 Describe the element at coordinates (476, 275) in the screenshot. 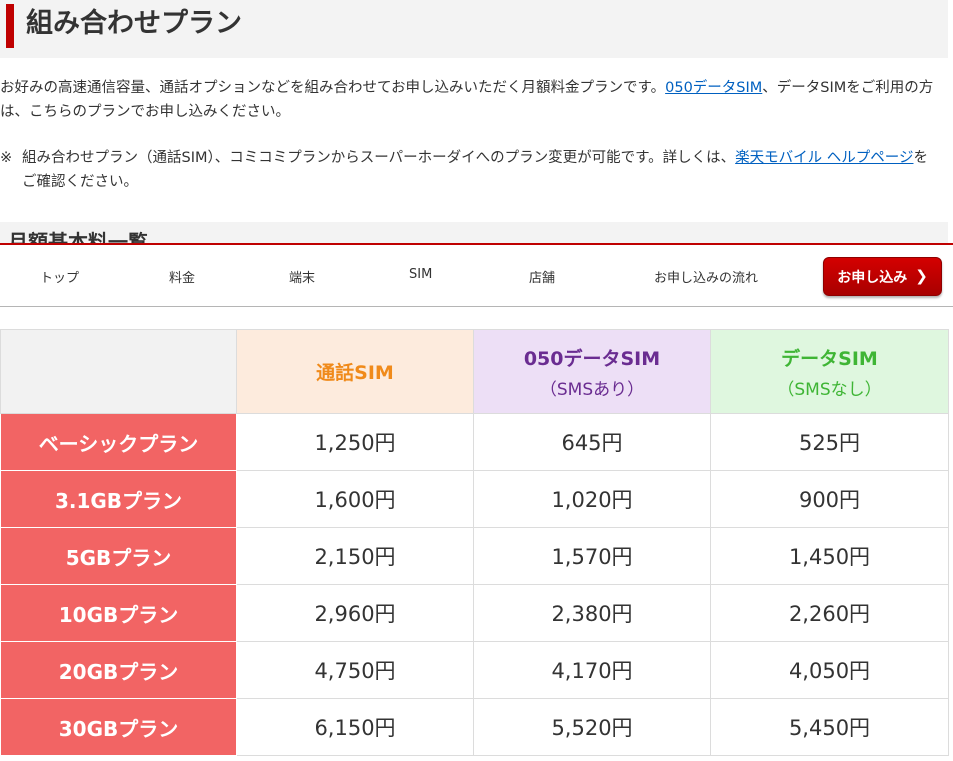

I see `sticky-navbar: トップ 料金 端末 SIM 店舗 お申し込みの流れ お申し込み ❯` at that location.